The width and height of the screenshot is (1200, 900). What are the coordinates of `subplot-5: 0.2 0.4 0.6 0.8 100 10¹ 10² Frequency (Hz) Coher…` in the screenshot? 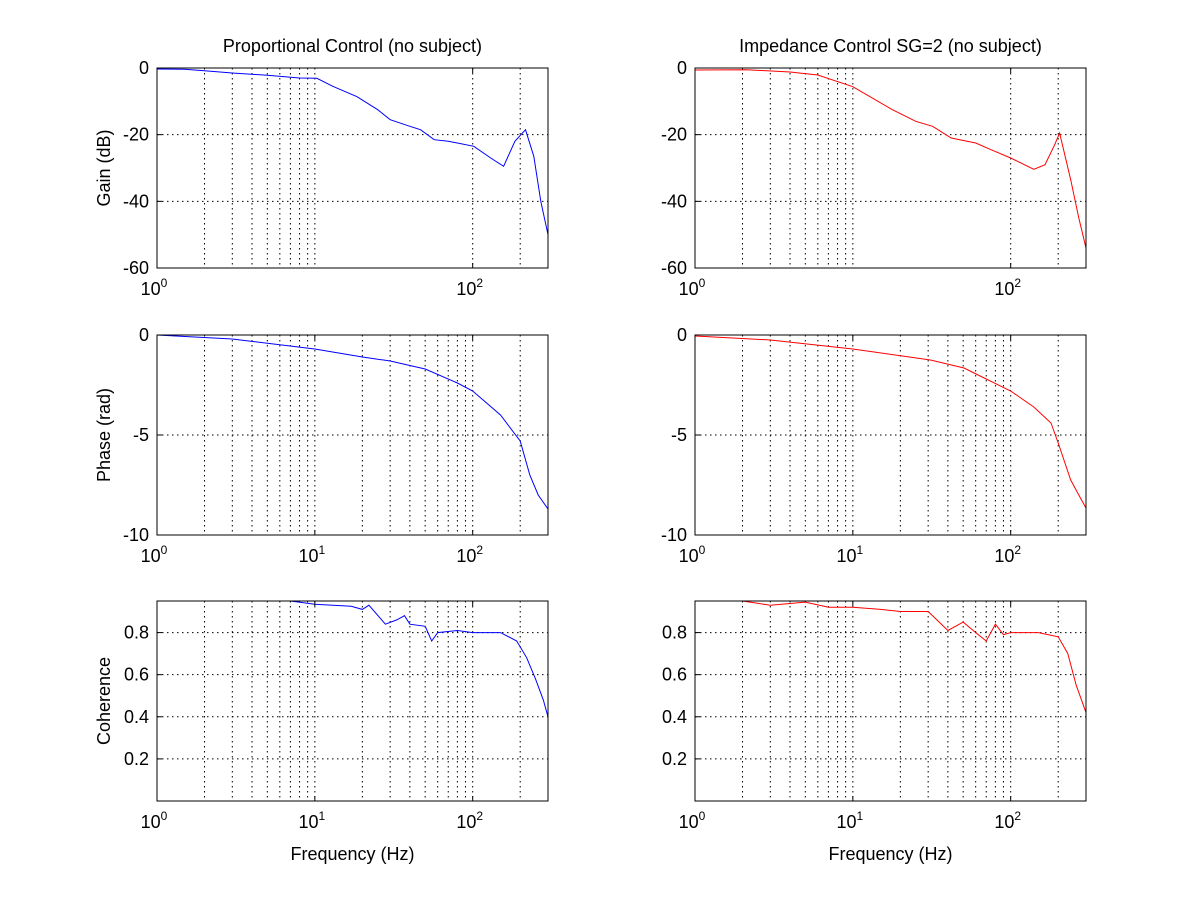 It's located at (321, 732).